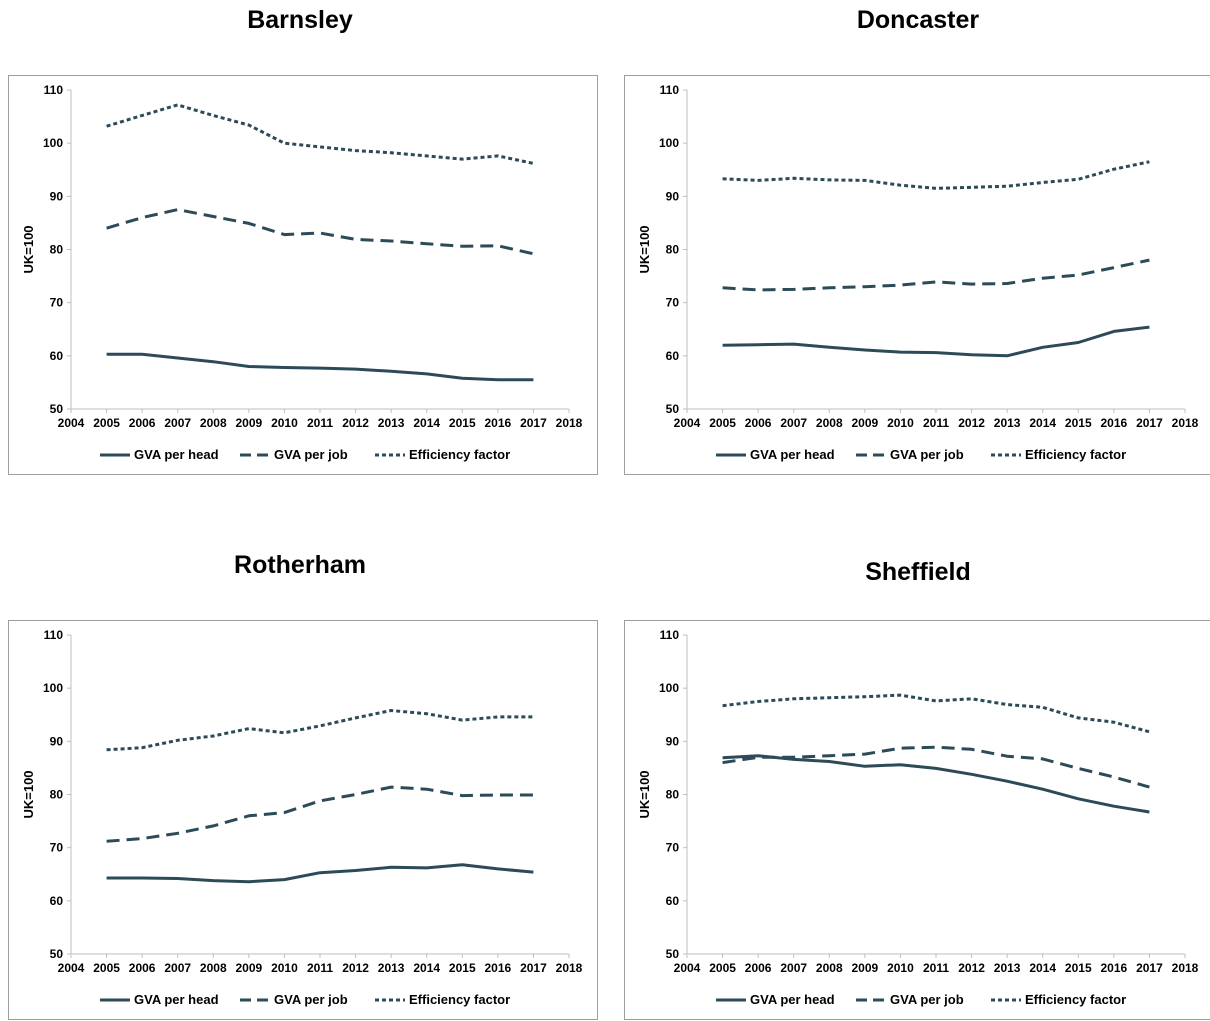  What do you see at coordinates (300, 20) in the screenshot?
I see `chart-title-barnsley: Barnsley` at bounding box center [300, 20].